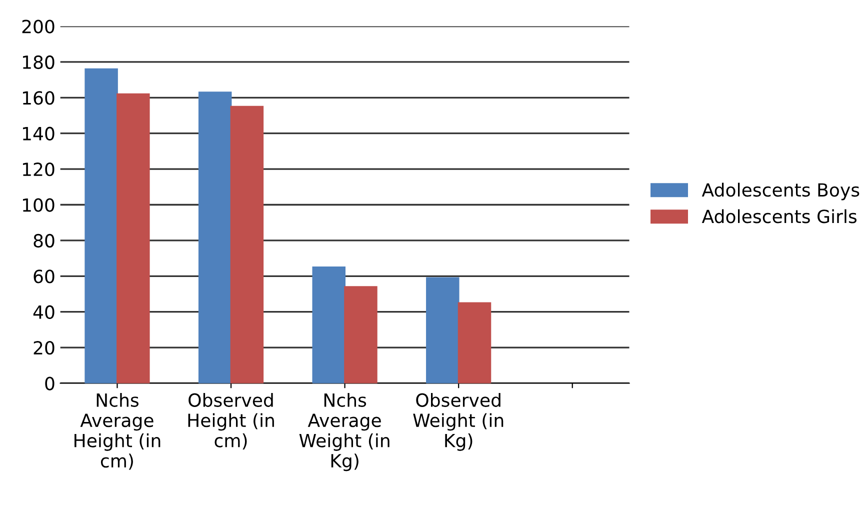 This screenshot has height=525, width=862. What do you see at coordinates (38, 62) in the screenshot?
I see `y-tick-label: 180` at bounding box center [38, 62].